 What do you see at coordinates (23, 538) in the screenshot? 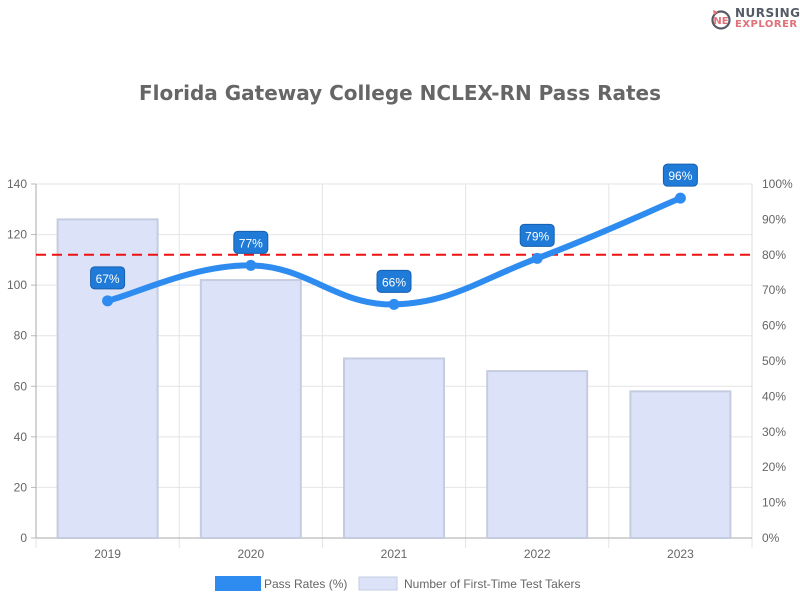
I see `y-left-tick-label: 0` at bounding box center [23, 538].